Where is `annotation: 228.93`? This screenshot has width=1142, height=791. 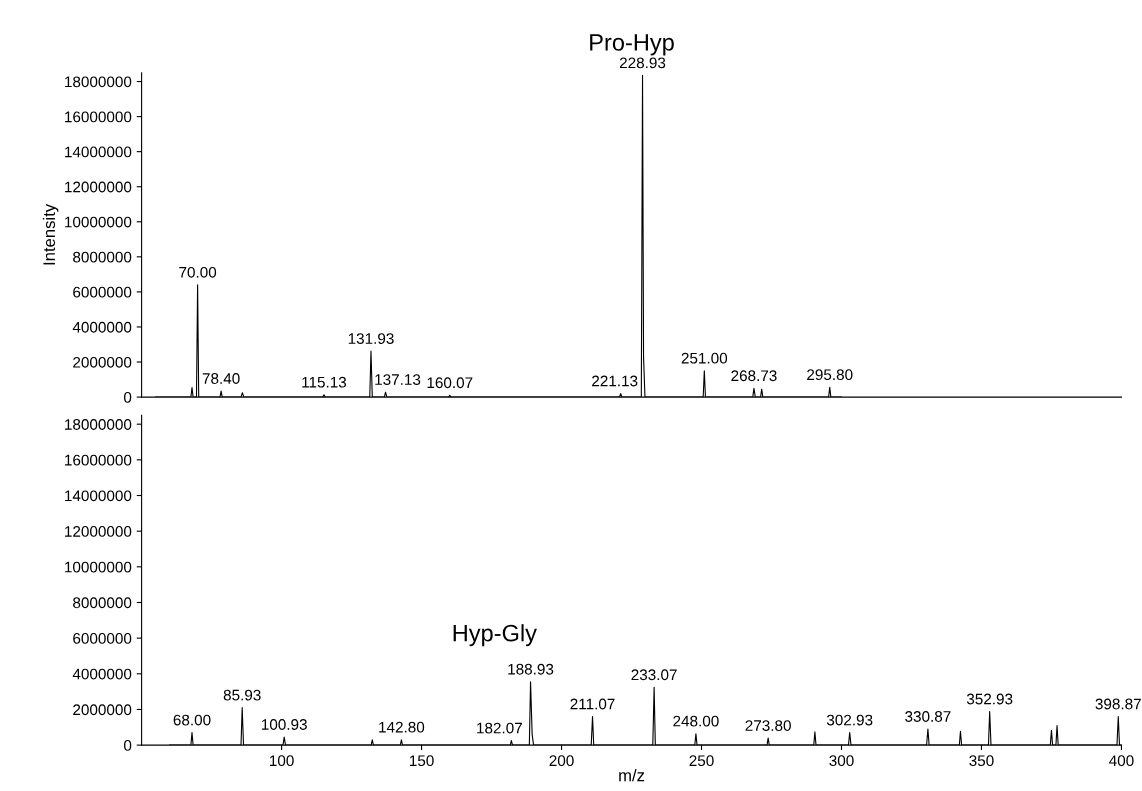
annotation: 228.93 is located at coordinates (642, 63).